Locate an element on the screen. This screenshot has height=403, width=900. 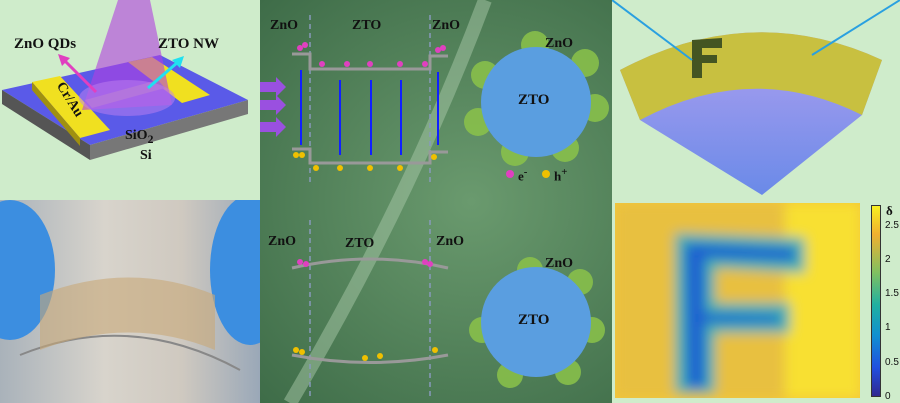
sphere-light is located at coordinates (536, 98).